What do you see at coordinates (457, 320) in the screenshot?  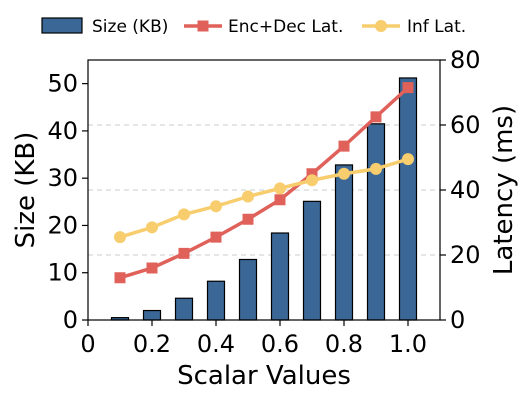 I see `y-right-tick-label: 0` at bounding box center [457, 320].